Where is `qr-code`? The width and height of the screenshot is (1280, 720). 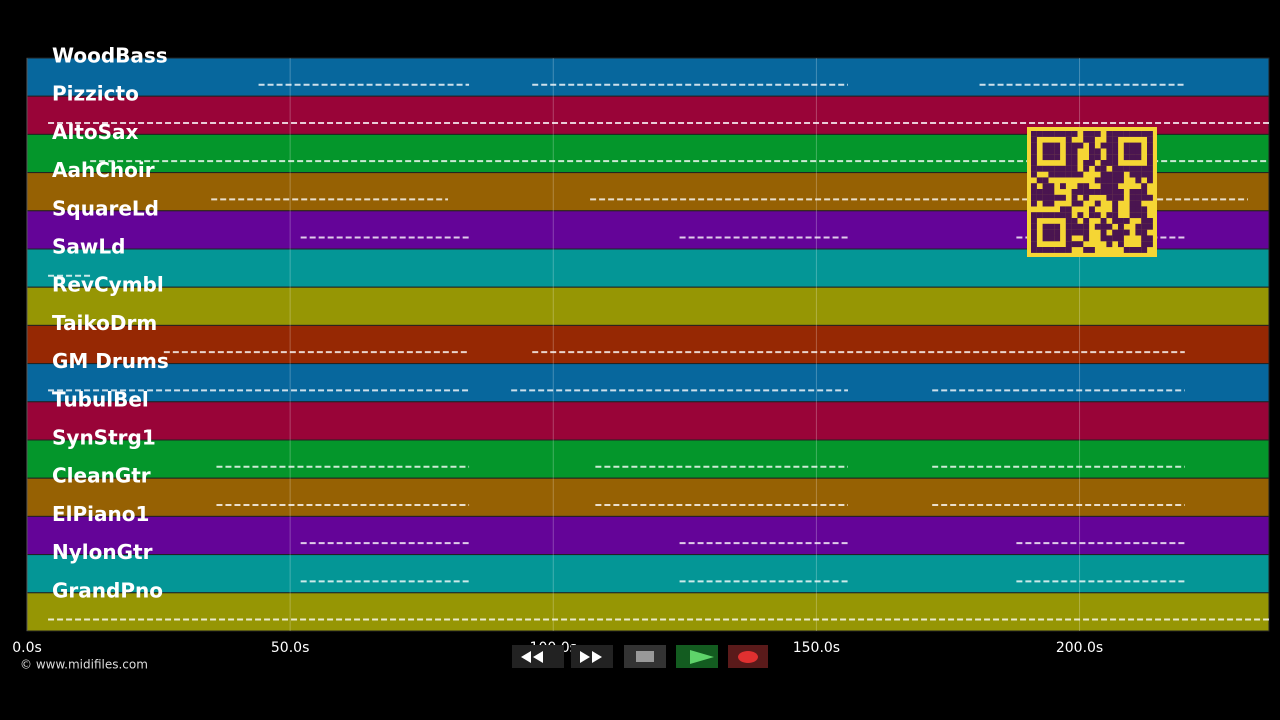 qr-code is located at coordinates (1092, 192).